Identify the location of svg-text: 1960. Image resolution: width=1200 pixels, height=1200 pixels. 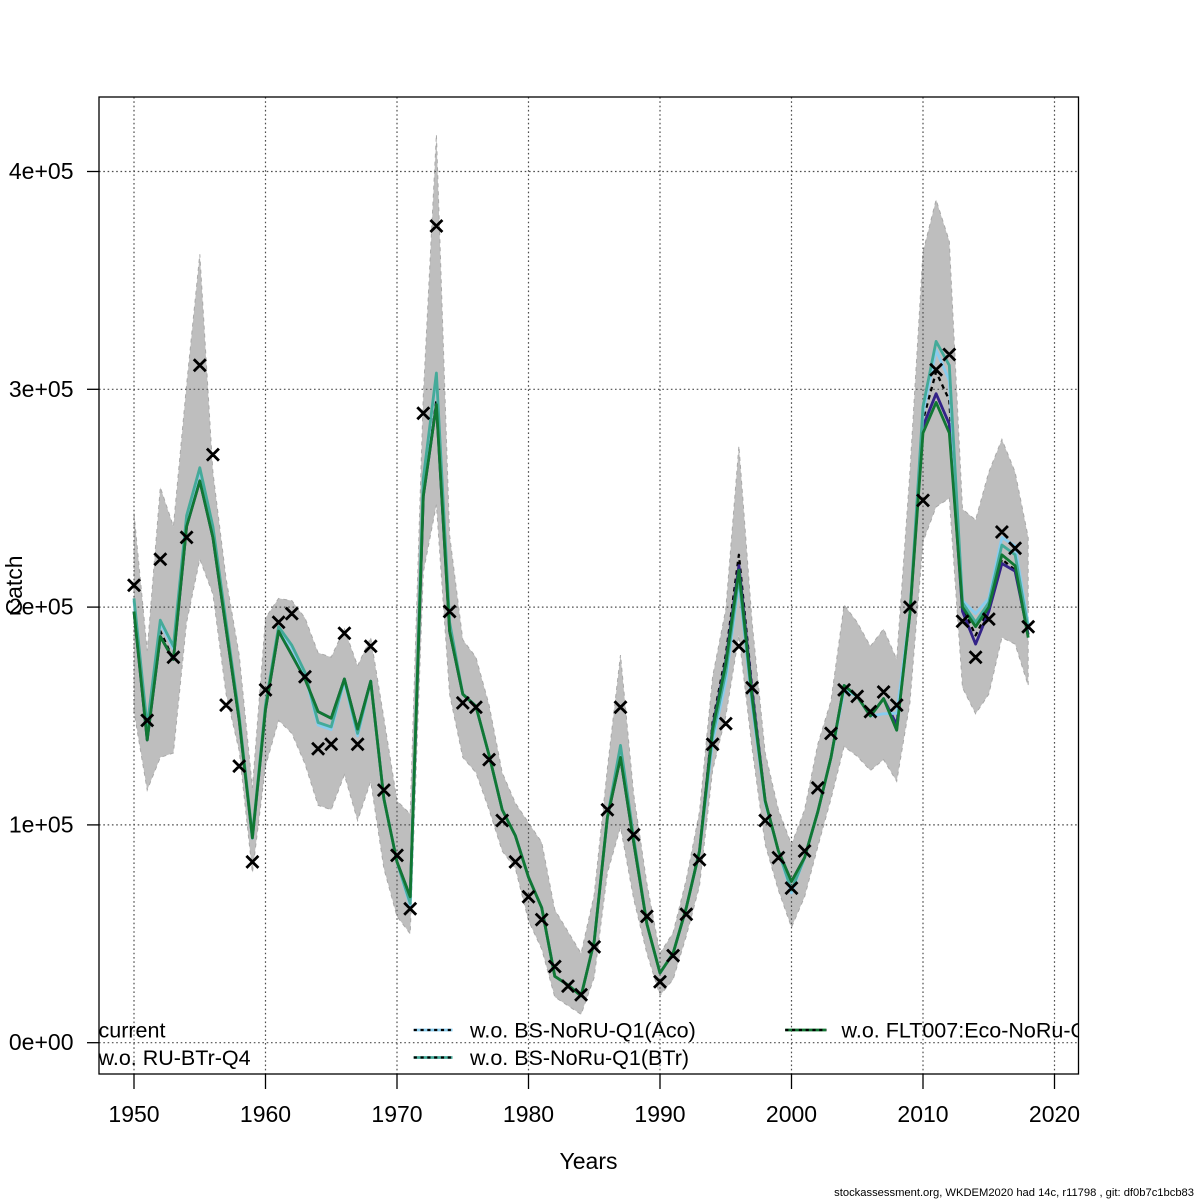
(265, 1114).